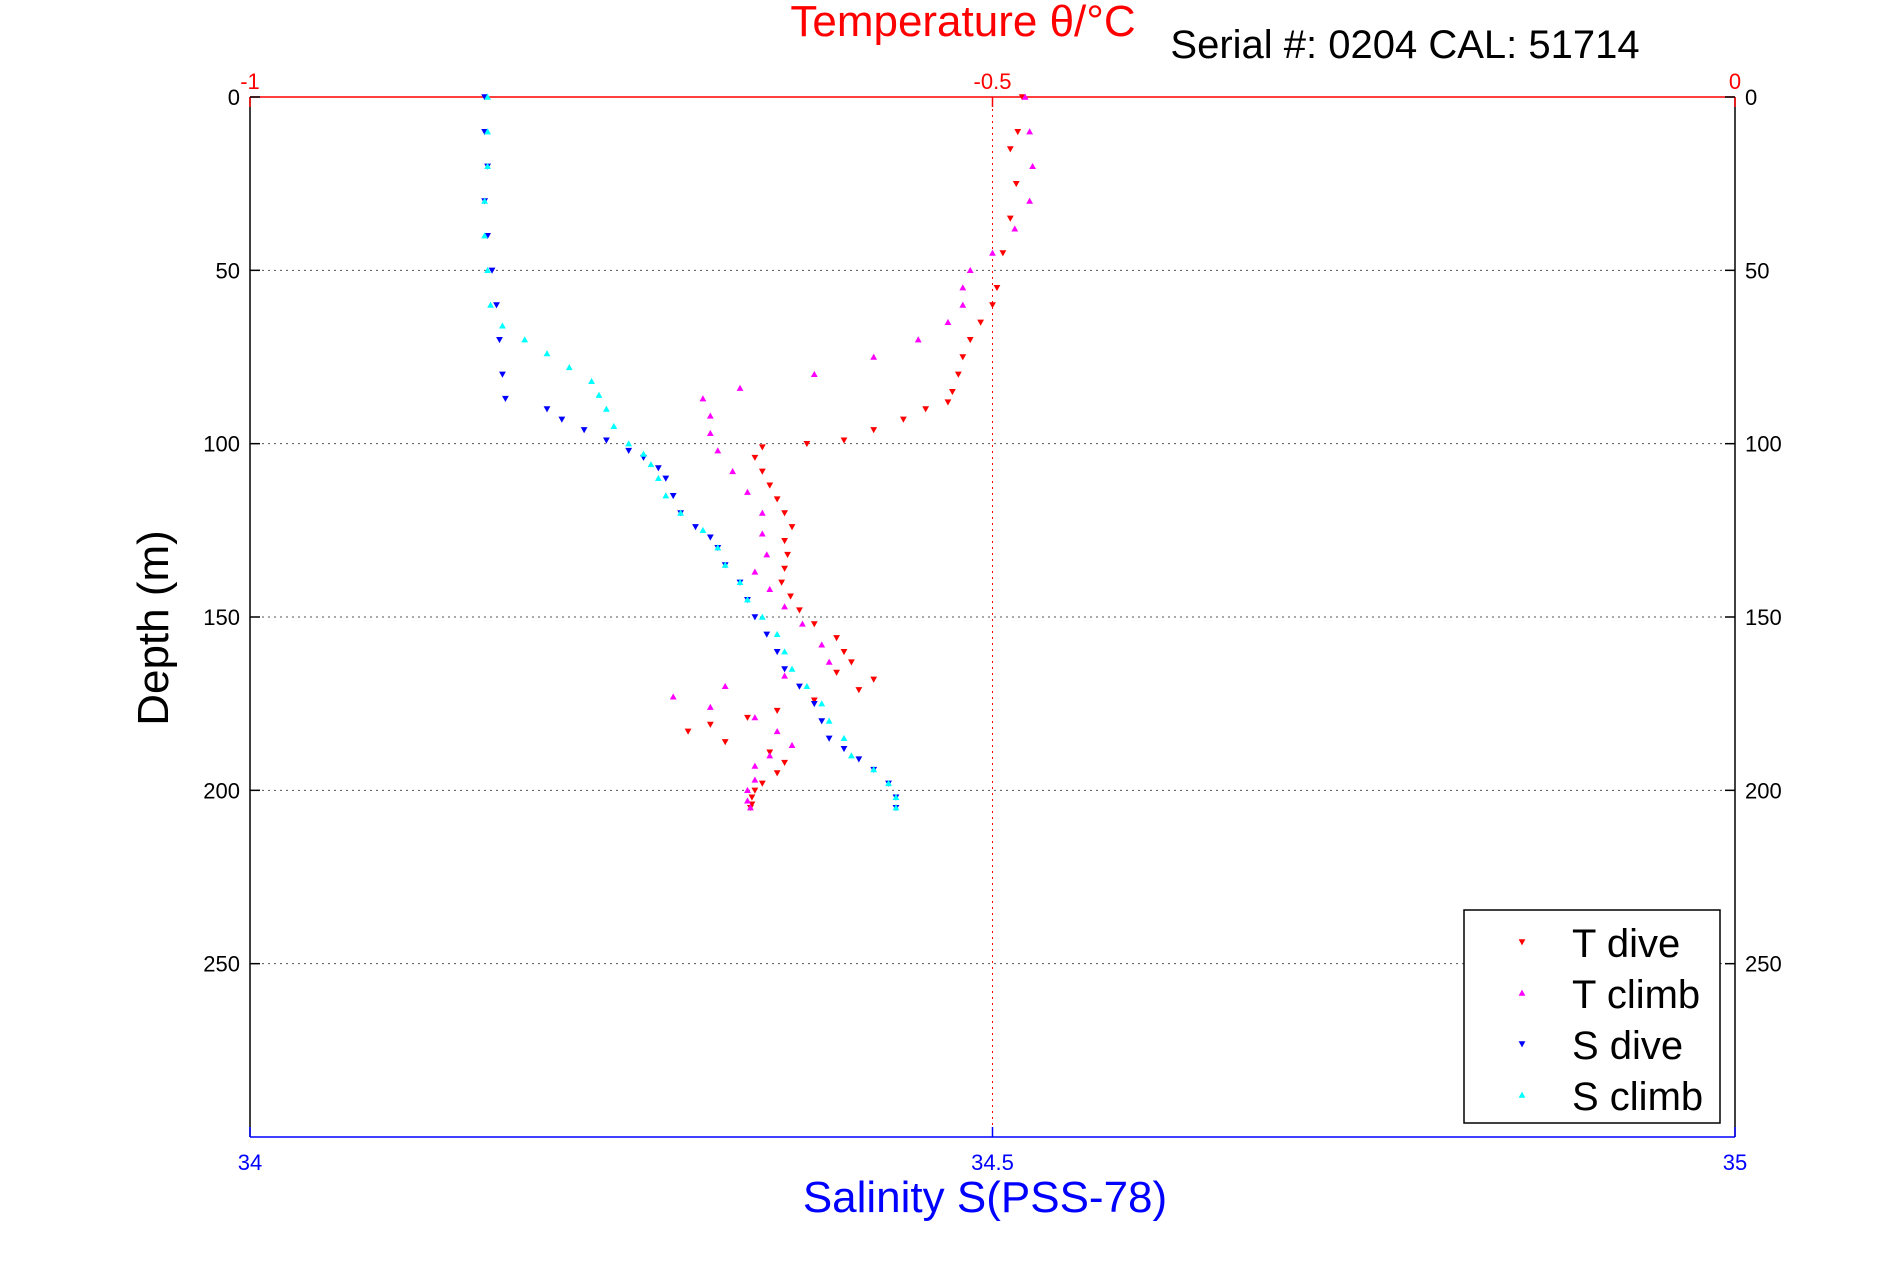 This screenshot has height=1262, width=1891. I want to click on chart-subtitle: Serial #: 0204 CAL: 51714, so click(1404, 45).